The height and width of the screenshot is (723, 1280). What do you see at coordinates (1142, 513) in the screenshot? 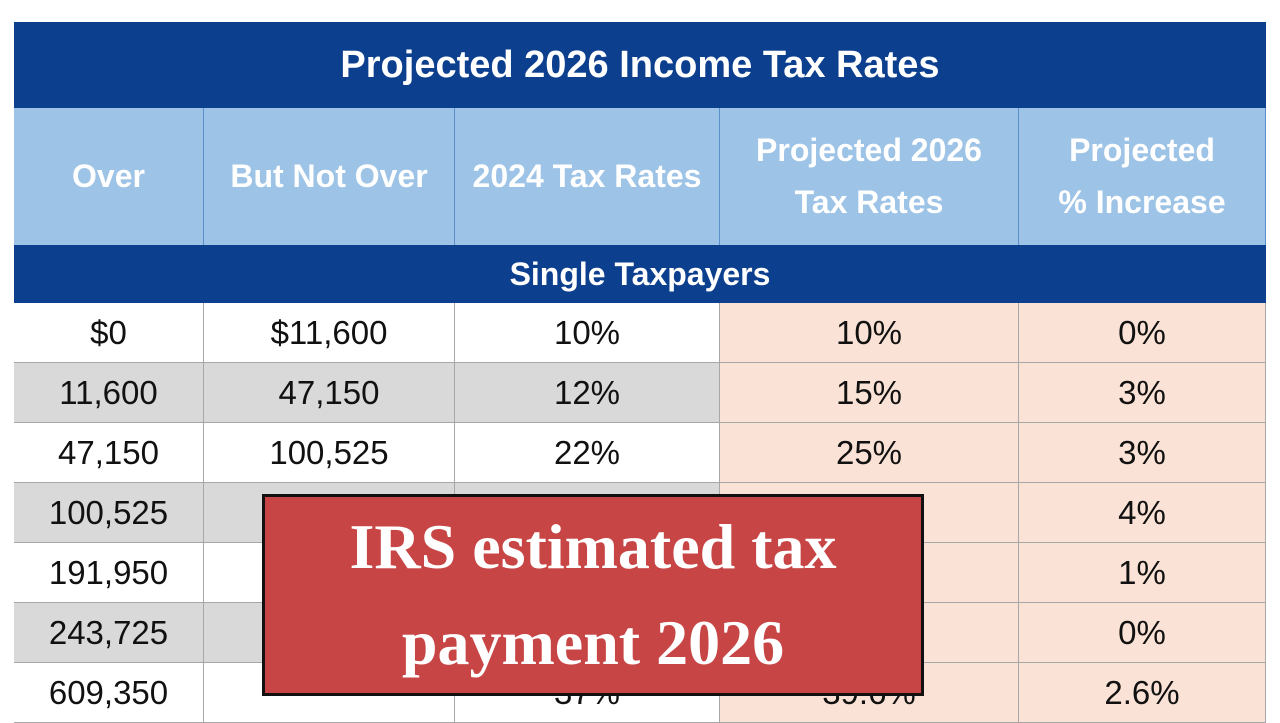
I see `table-cell: 4%` at bounding box center [1142, 513].